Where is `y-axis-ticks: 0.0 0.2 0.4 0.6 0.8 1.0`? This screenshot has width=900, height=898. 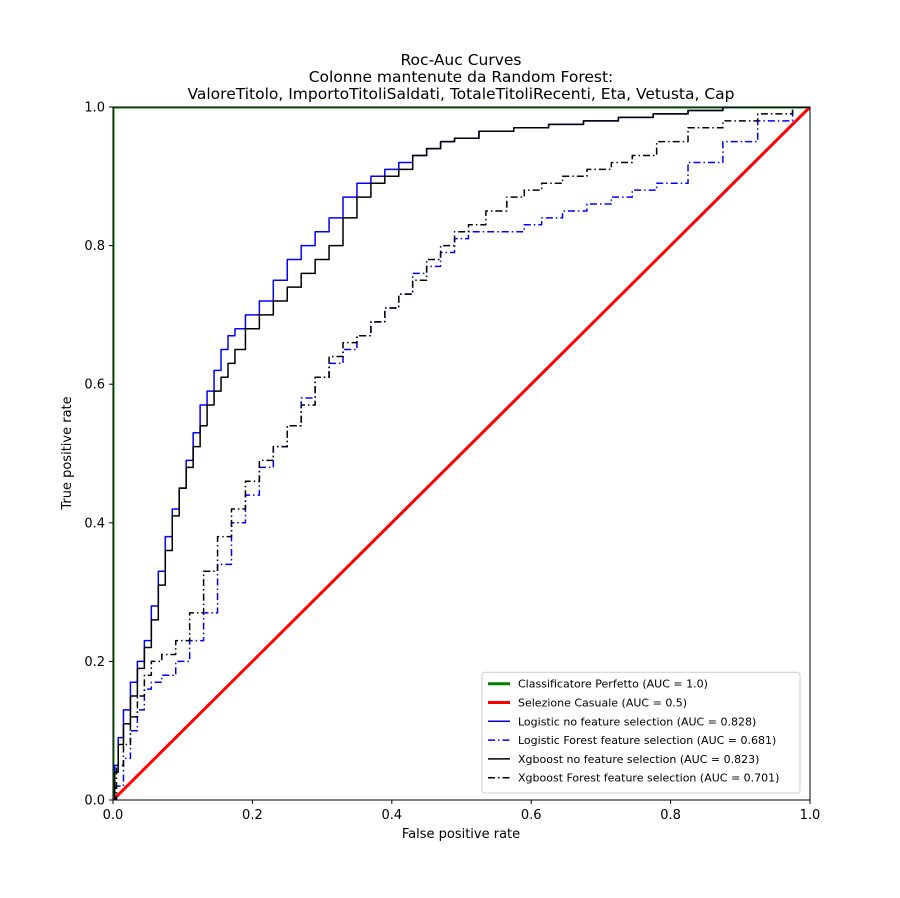
y-axis-ticks: 0.0 0.2 0.4 0.6 0.8 1.0 is located at coordinates (98, 455).